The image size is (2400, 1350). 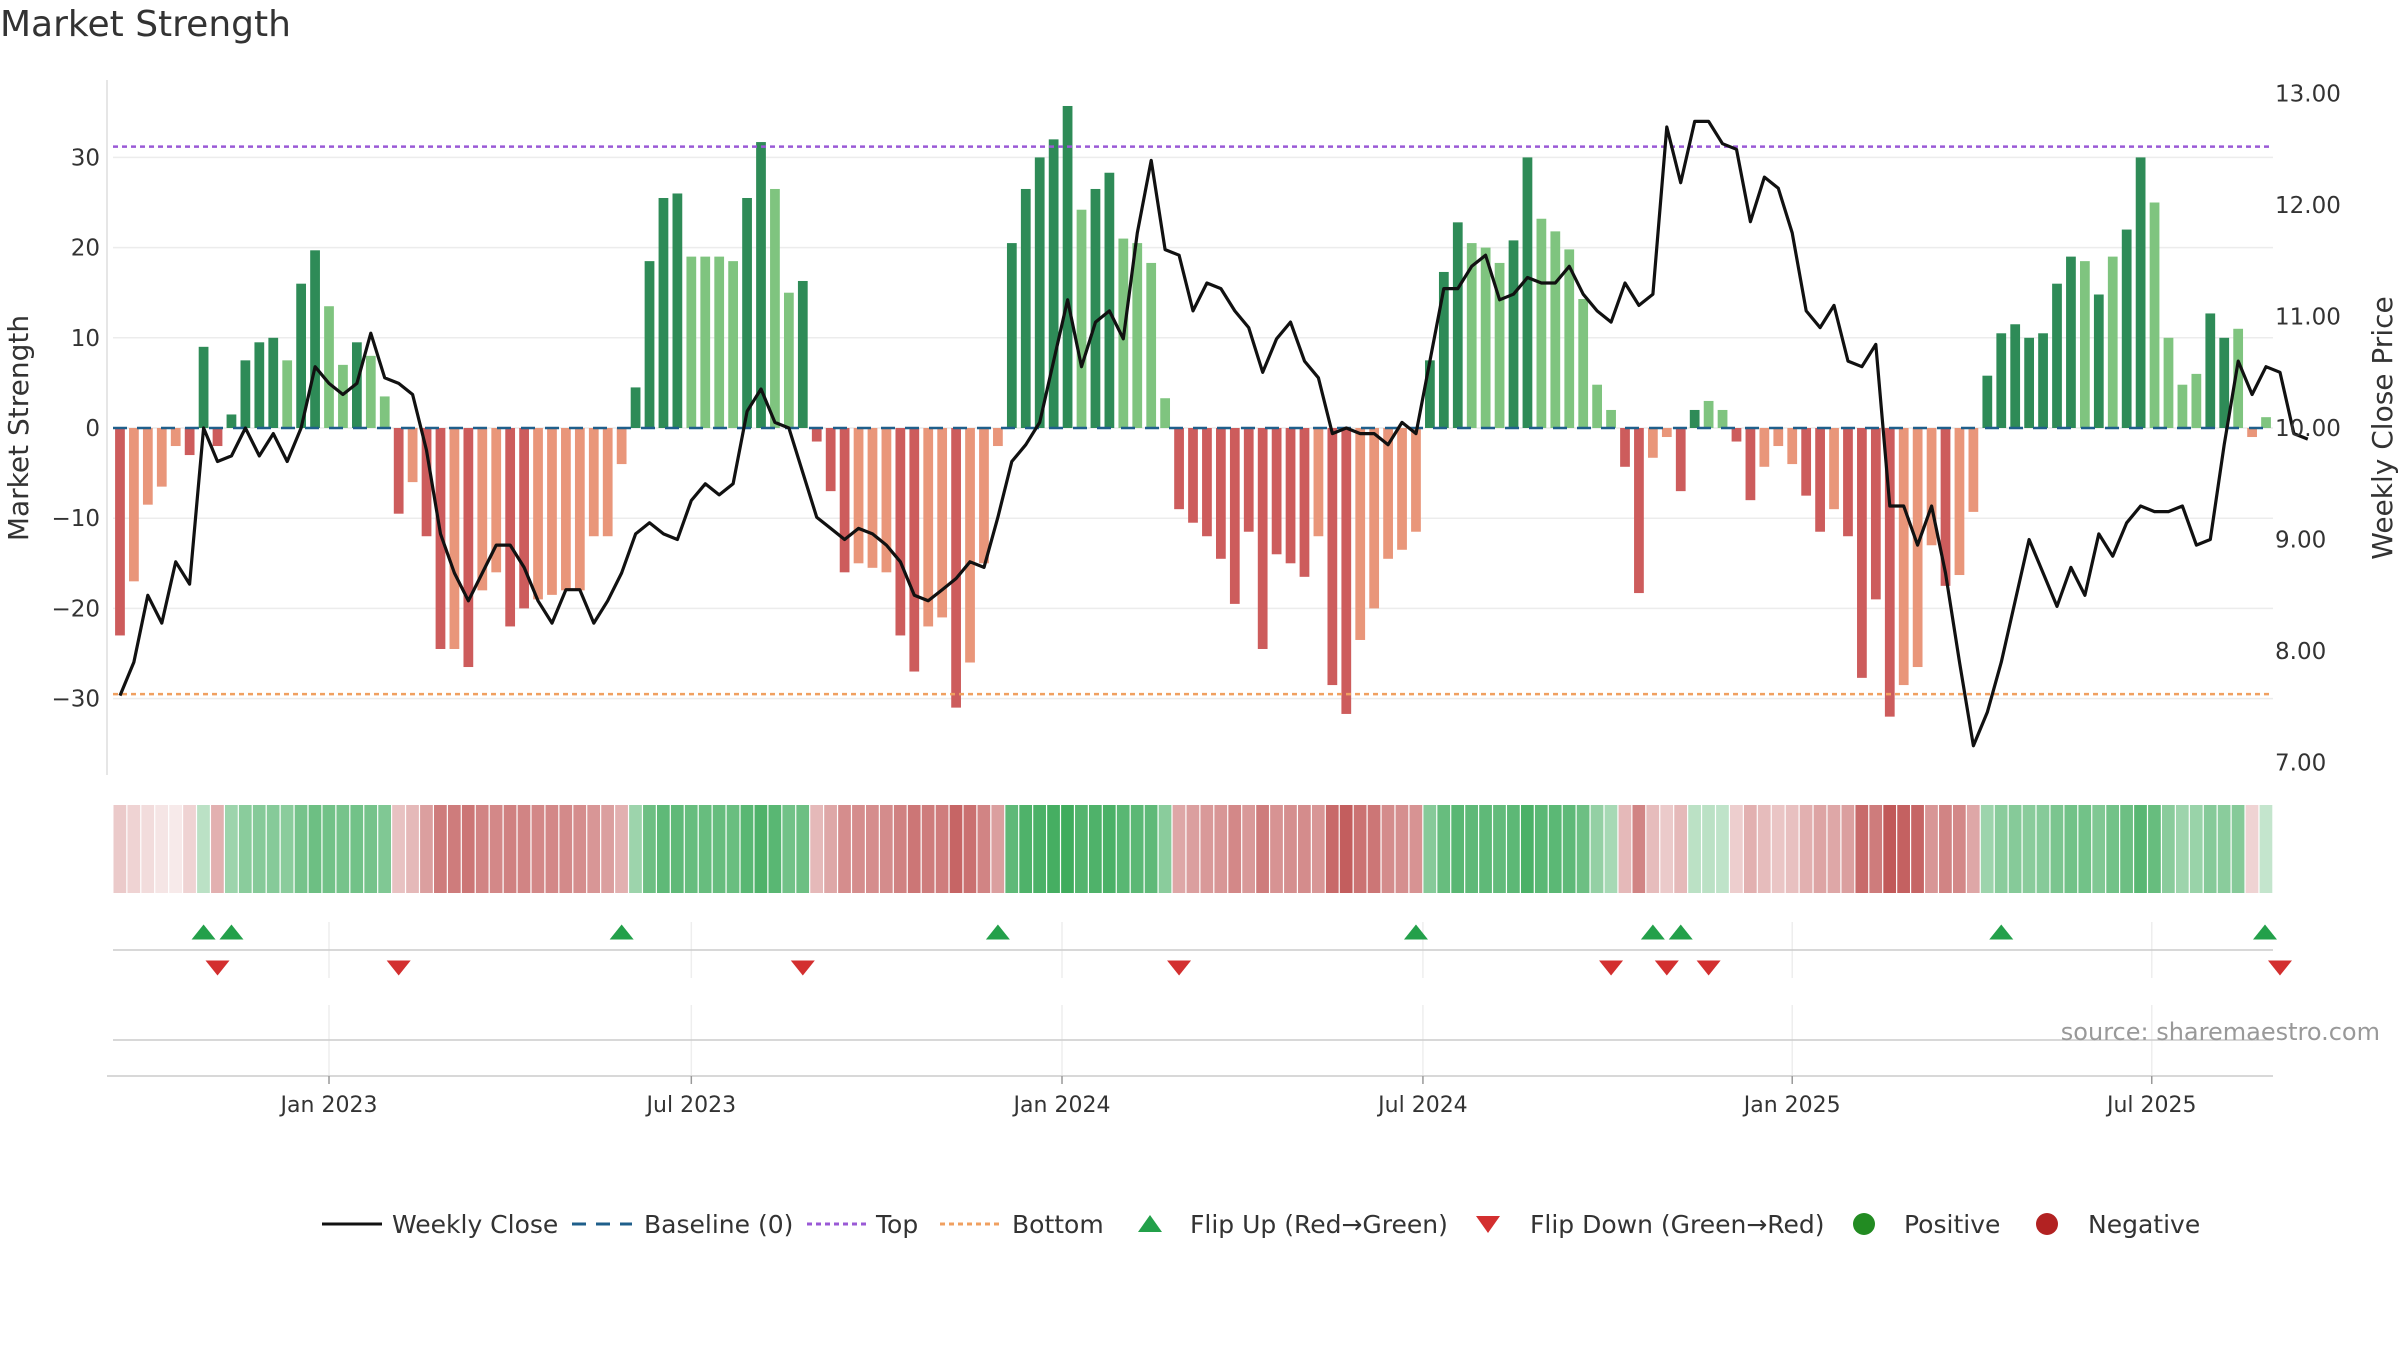 What do you see at coordinates (2308, 95) in the screenshot?
I see `y2-tick-label: 13.00` at bounding box center [2308, 95].